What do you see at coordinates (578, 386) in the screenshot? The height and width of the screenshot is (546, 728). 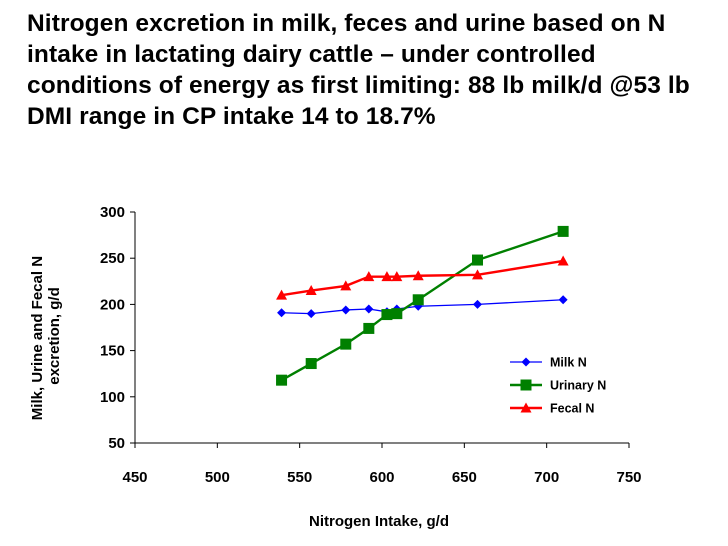 I see `legend-label-urinary-n: Urinary N` at bounding box center [578, 386].